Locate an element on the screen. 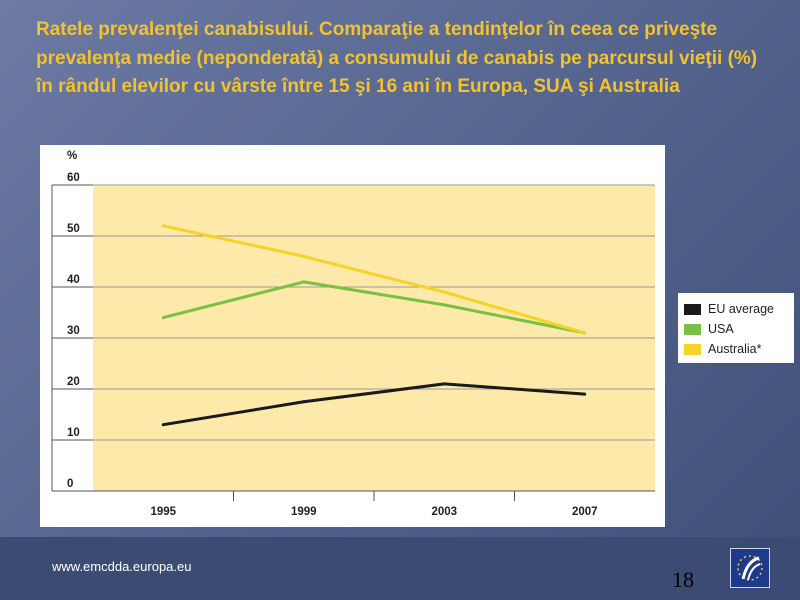 The height and width of the screenshot is (600, 800). series-line-australia is located at coordinates (374, 279).